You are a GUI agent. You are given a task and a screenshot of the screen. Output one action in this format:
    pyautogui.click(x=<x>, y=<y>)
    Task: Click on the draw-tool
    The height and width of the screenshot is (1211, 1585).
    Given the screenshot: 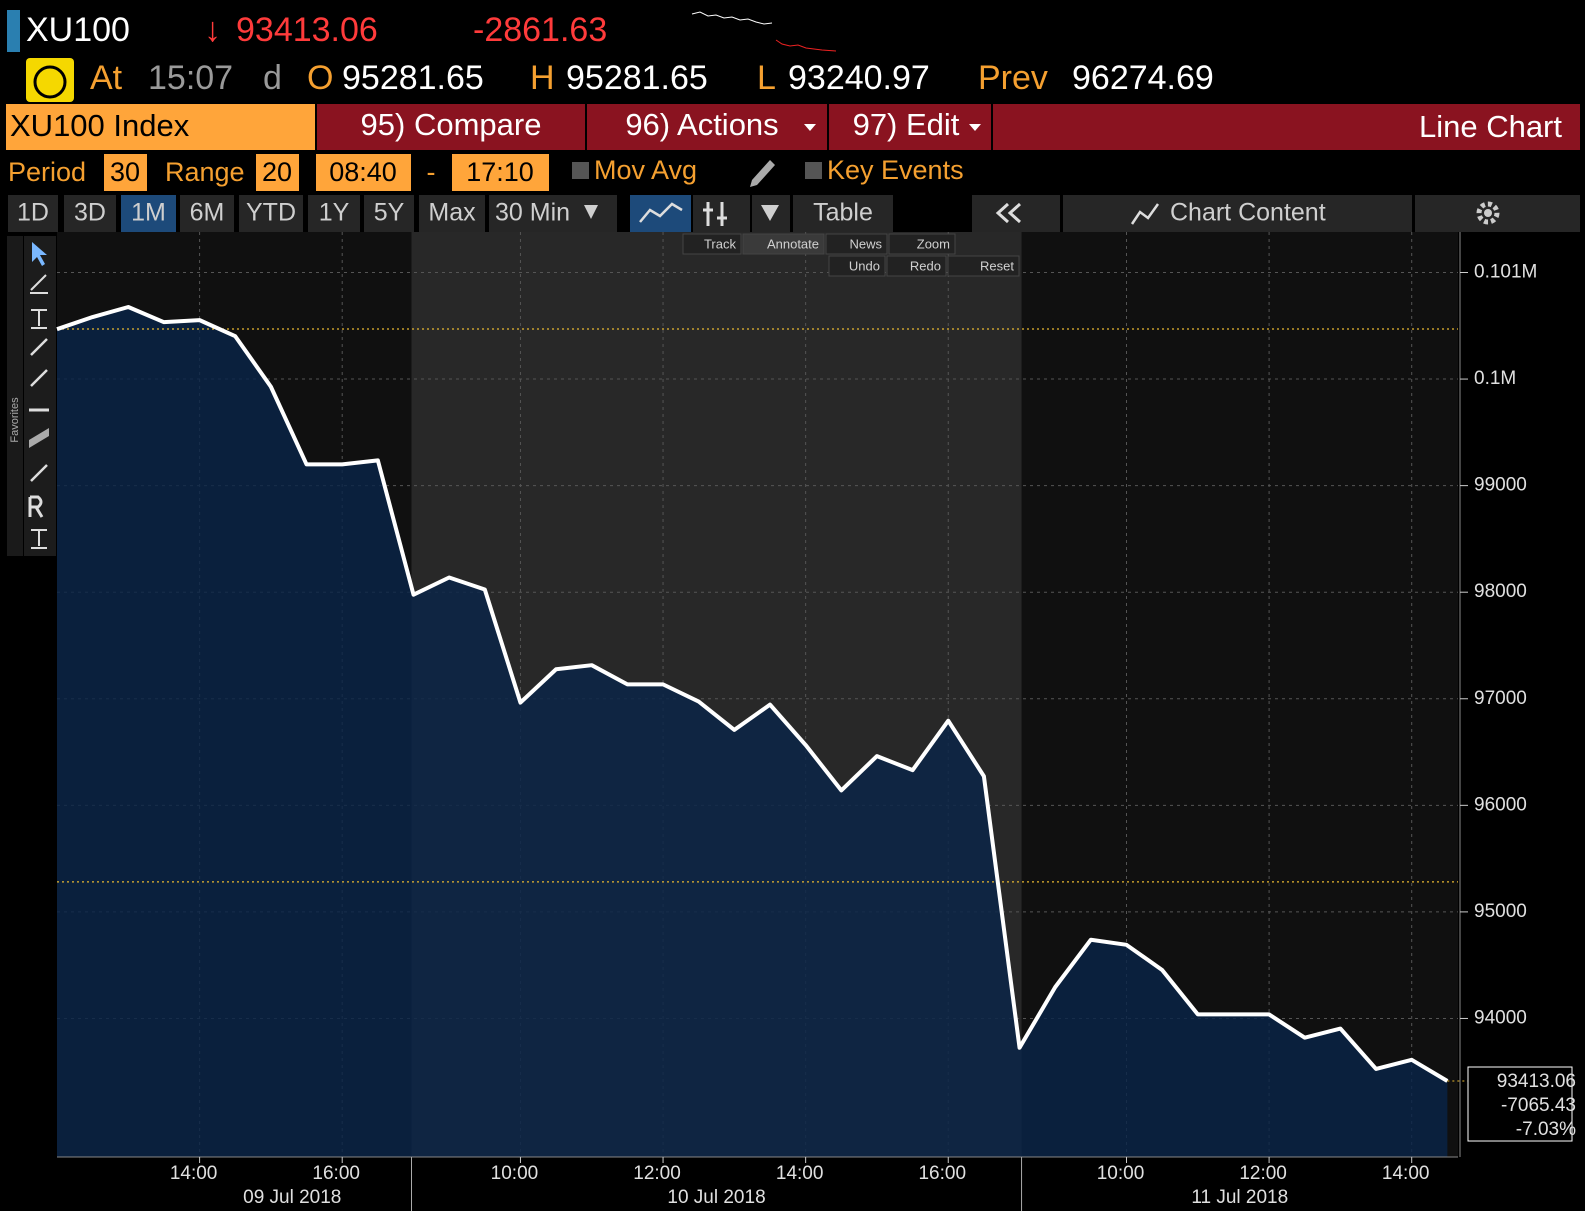 What is the action you would take?
    pyautogui.click(x=39, y=284)
    